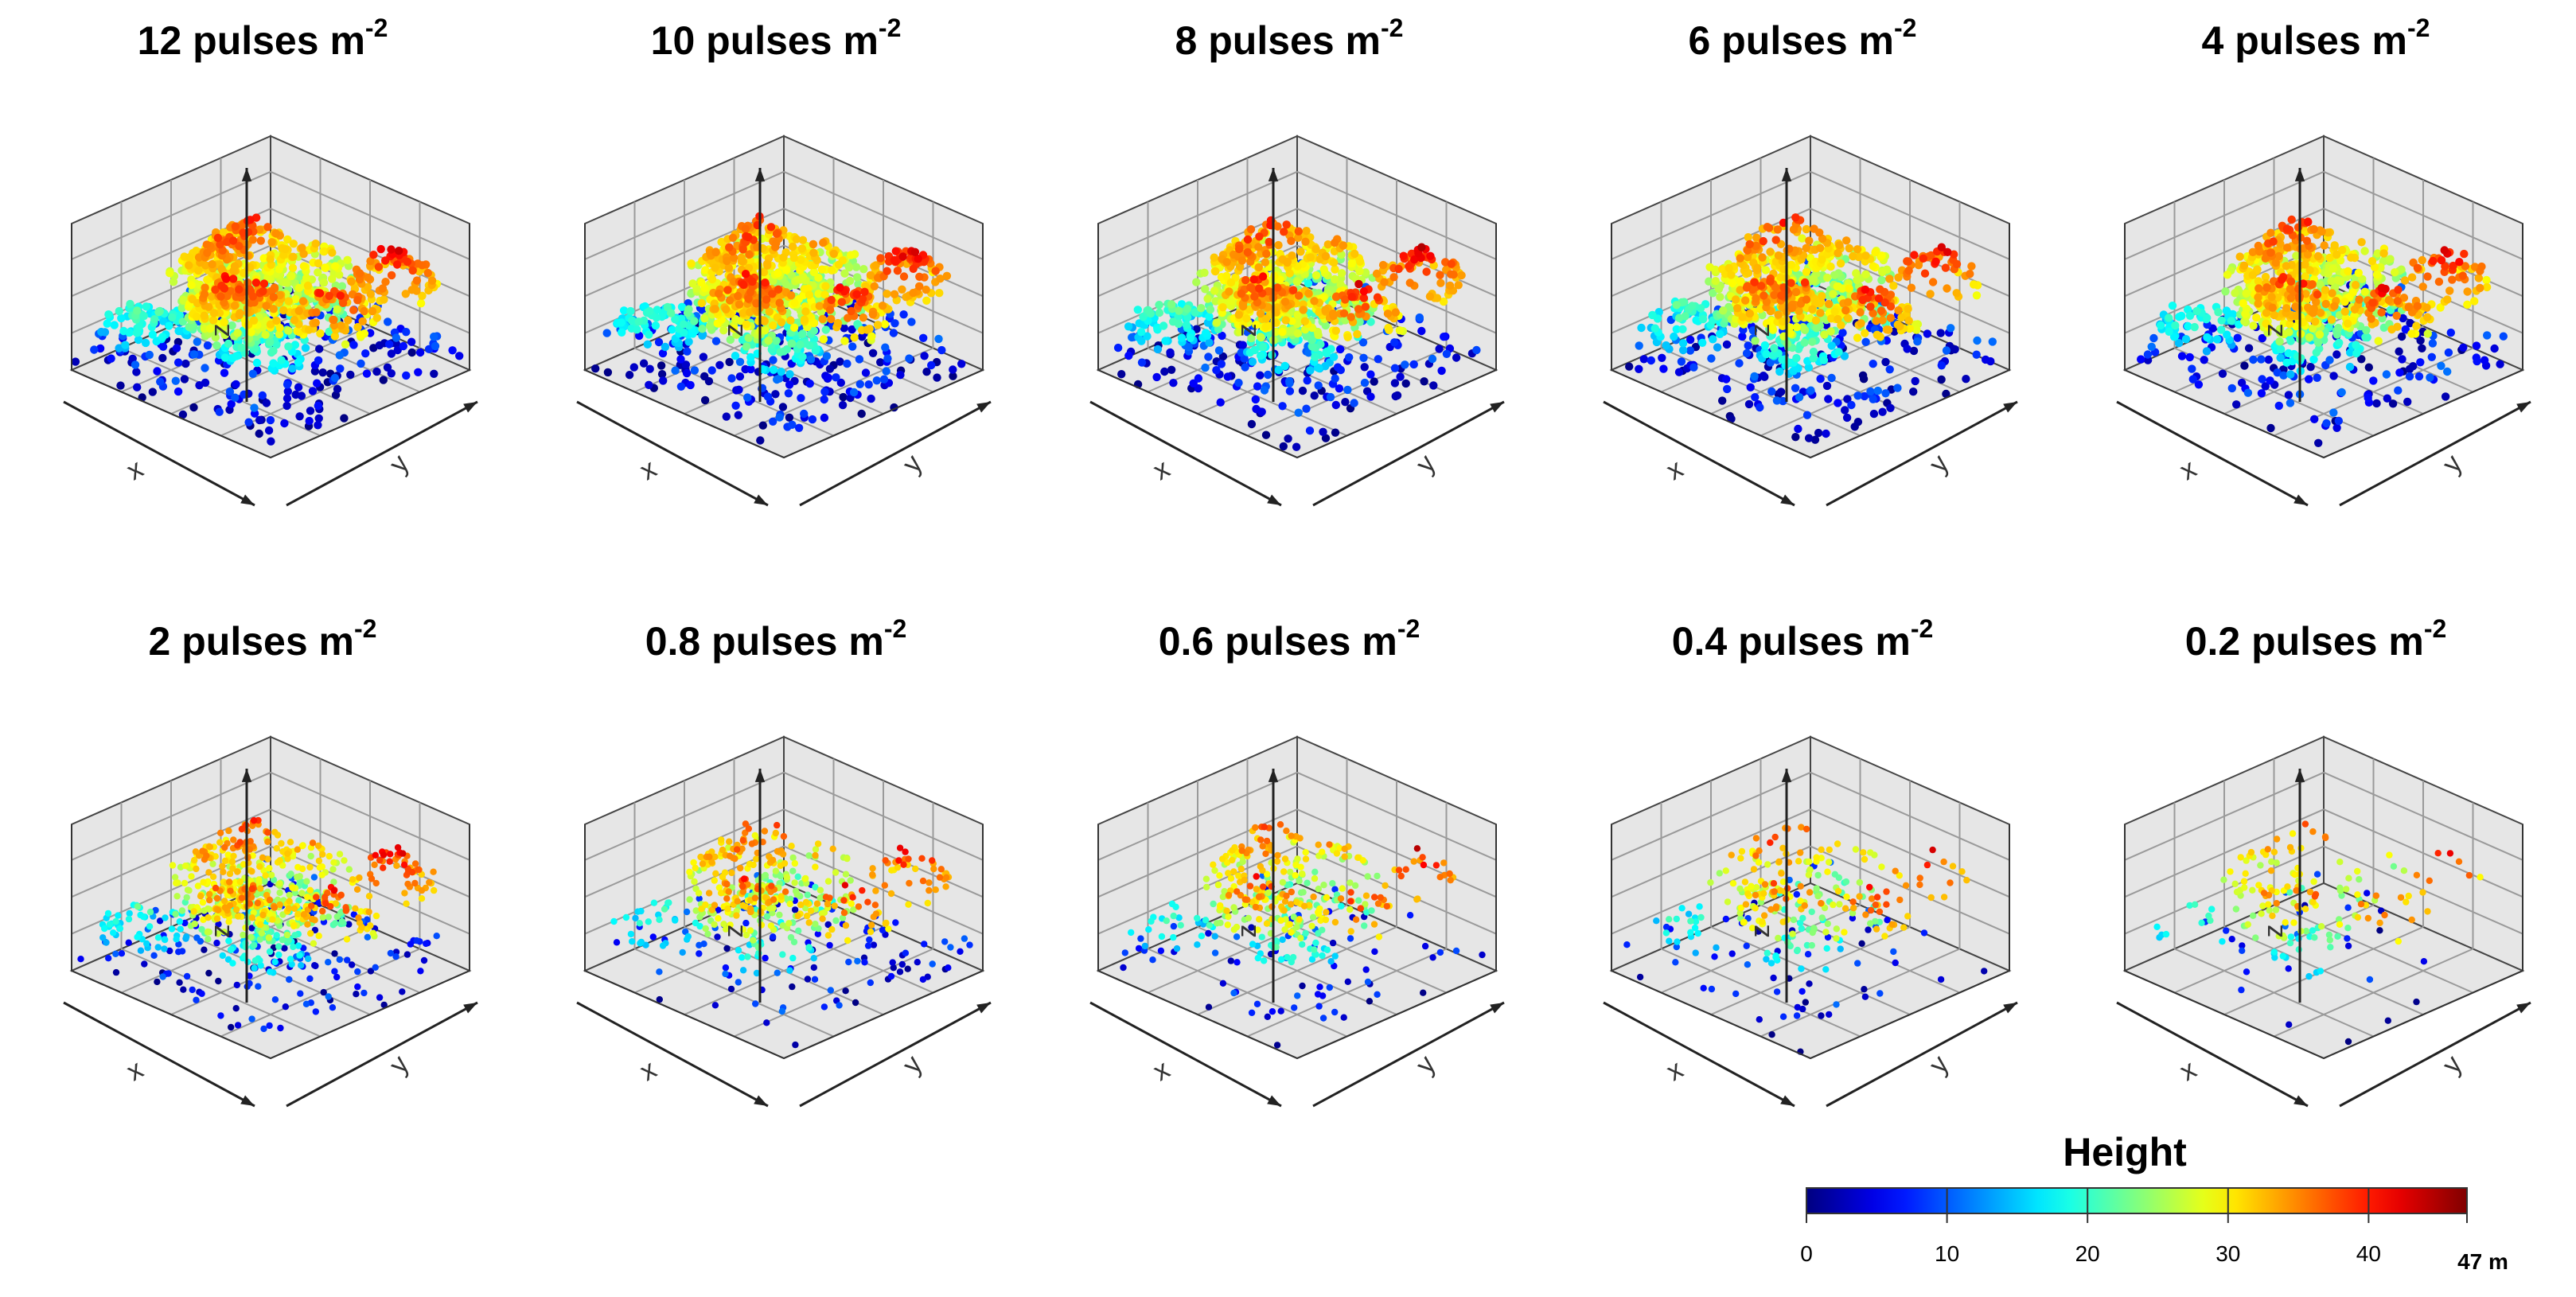  Describe the element at coordinates (776, 314) in the screenshot. I see `panel-10-pulses: 10 pulses m-2 z x y` at that location.